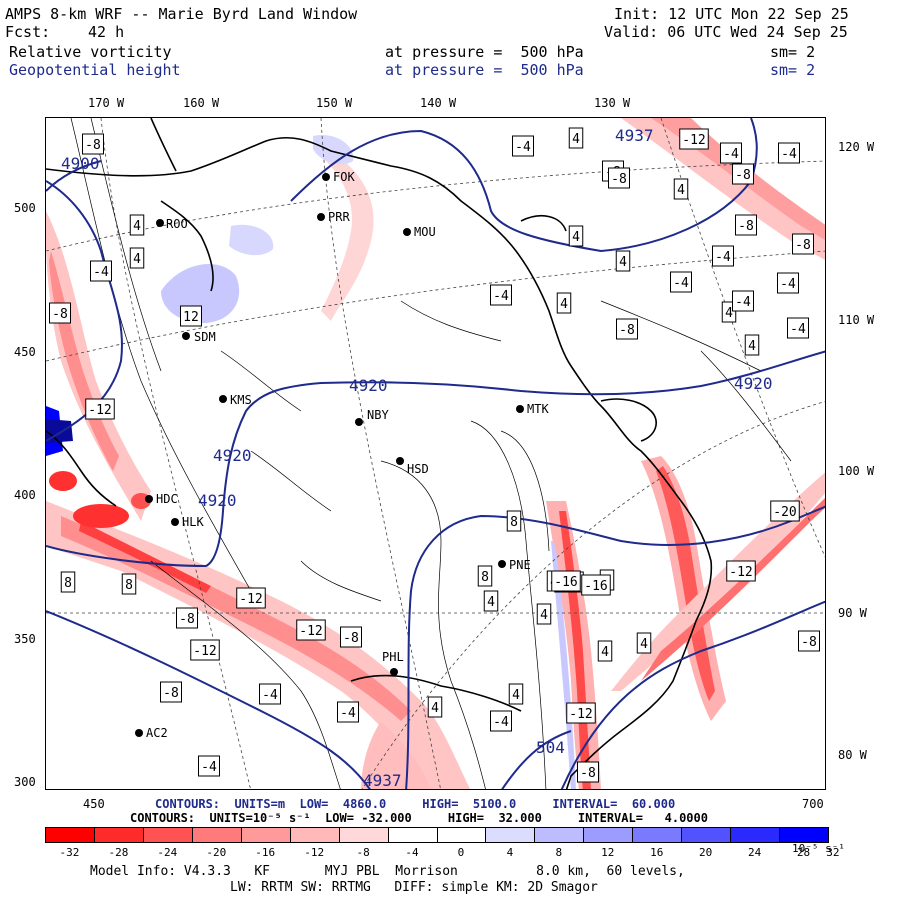  What do you see at coordinates (833, 852) in the screenshot?
I see `colorbar-tick: 32` at bounding box center [833, 852].